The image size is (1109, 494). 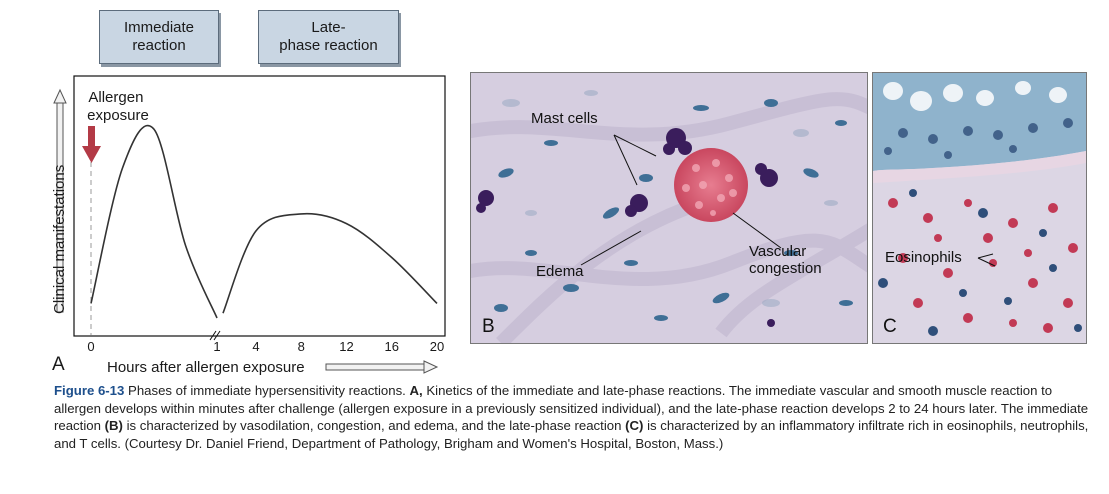 What do you see at coordinates (301, 346) in the screenshot?
I see `x-tick-label: 8` at bounding box center [301, 346].